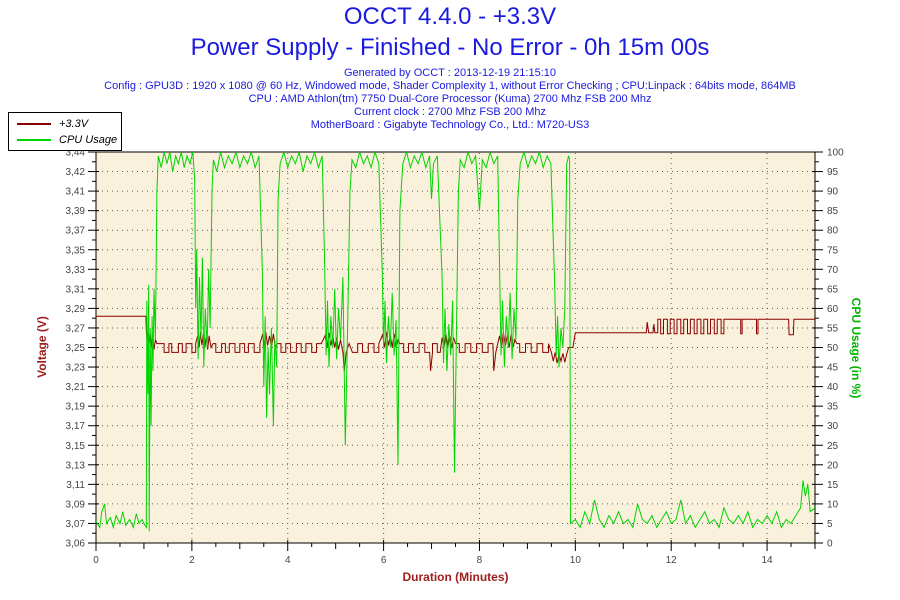 The image size is (900, 600). What do you see at coordinates (833, 446) in the screenshot?
I see `svg-text: 25` at bounding box center [833, 446].